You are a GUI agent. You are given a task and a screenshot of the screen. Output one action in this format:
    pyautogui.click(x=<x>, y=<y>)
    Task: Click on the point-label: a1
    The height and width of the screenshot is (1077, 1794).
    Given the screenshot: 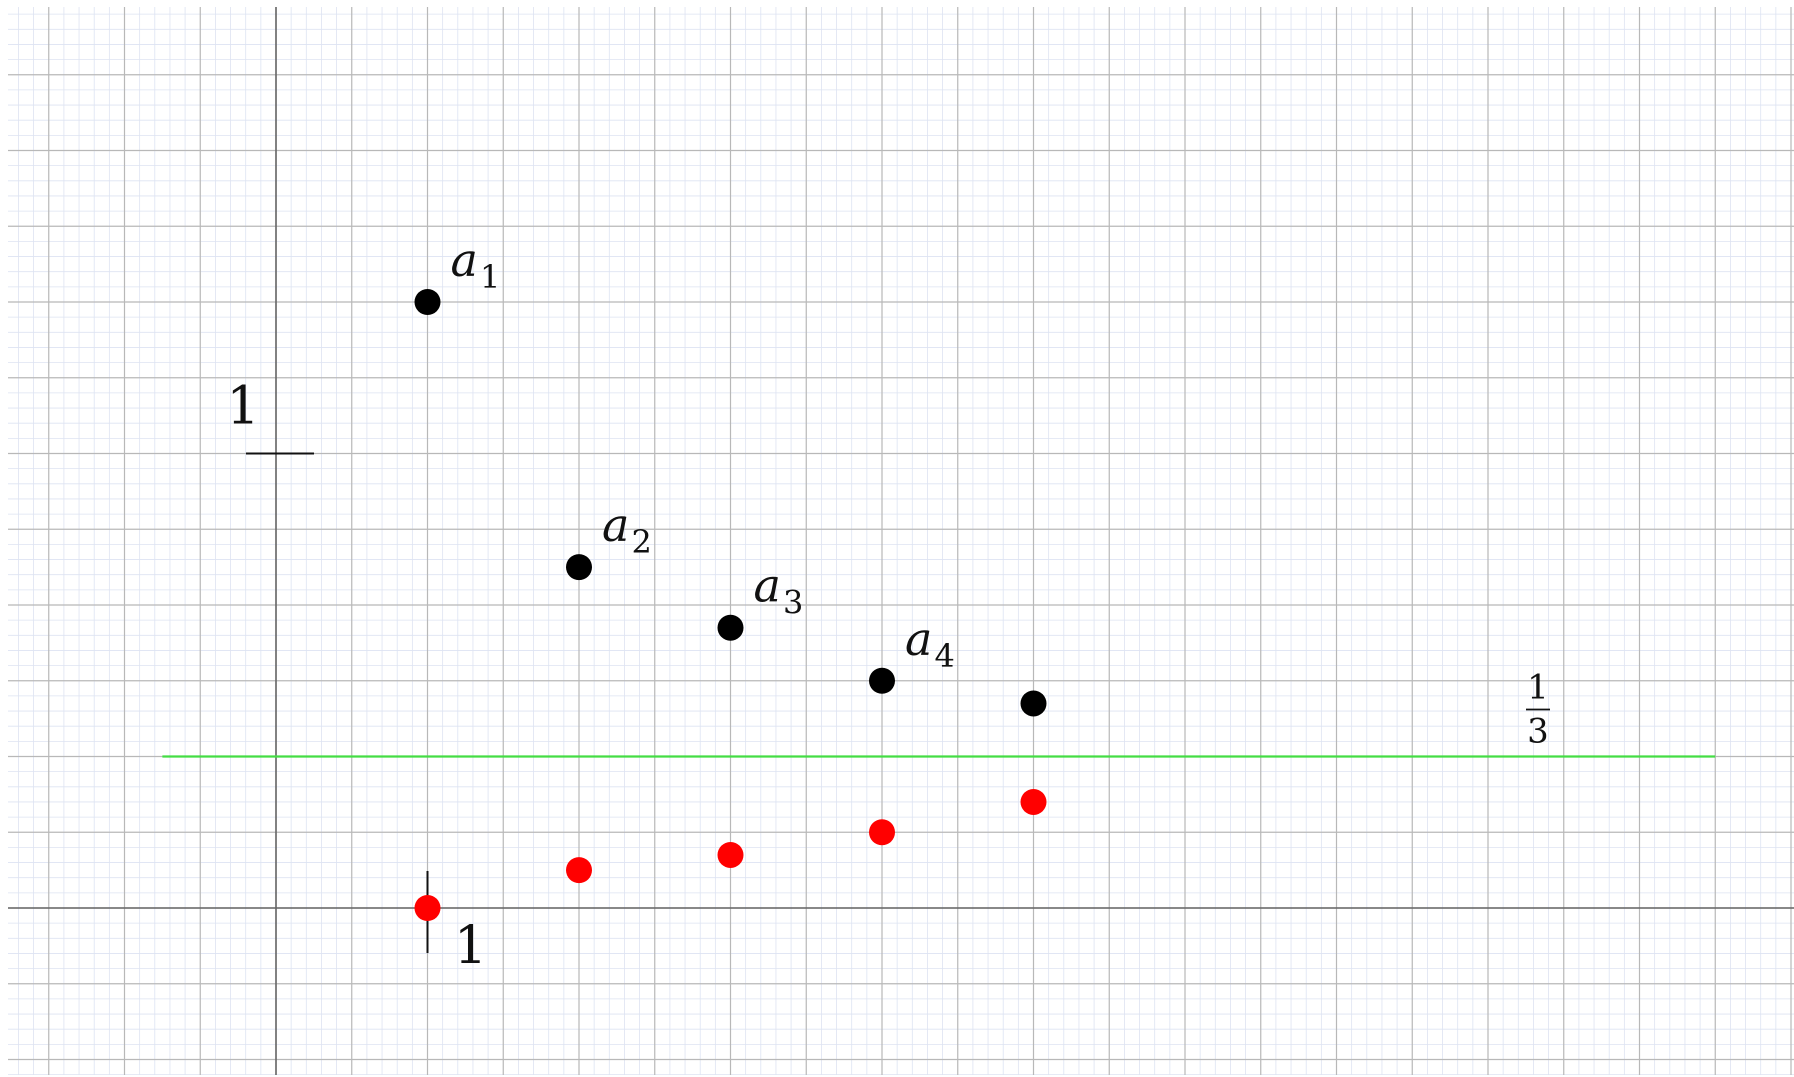 What is the action you would take?
    pyautogui.click(x=476, y=264)
    